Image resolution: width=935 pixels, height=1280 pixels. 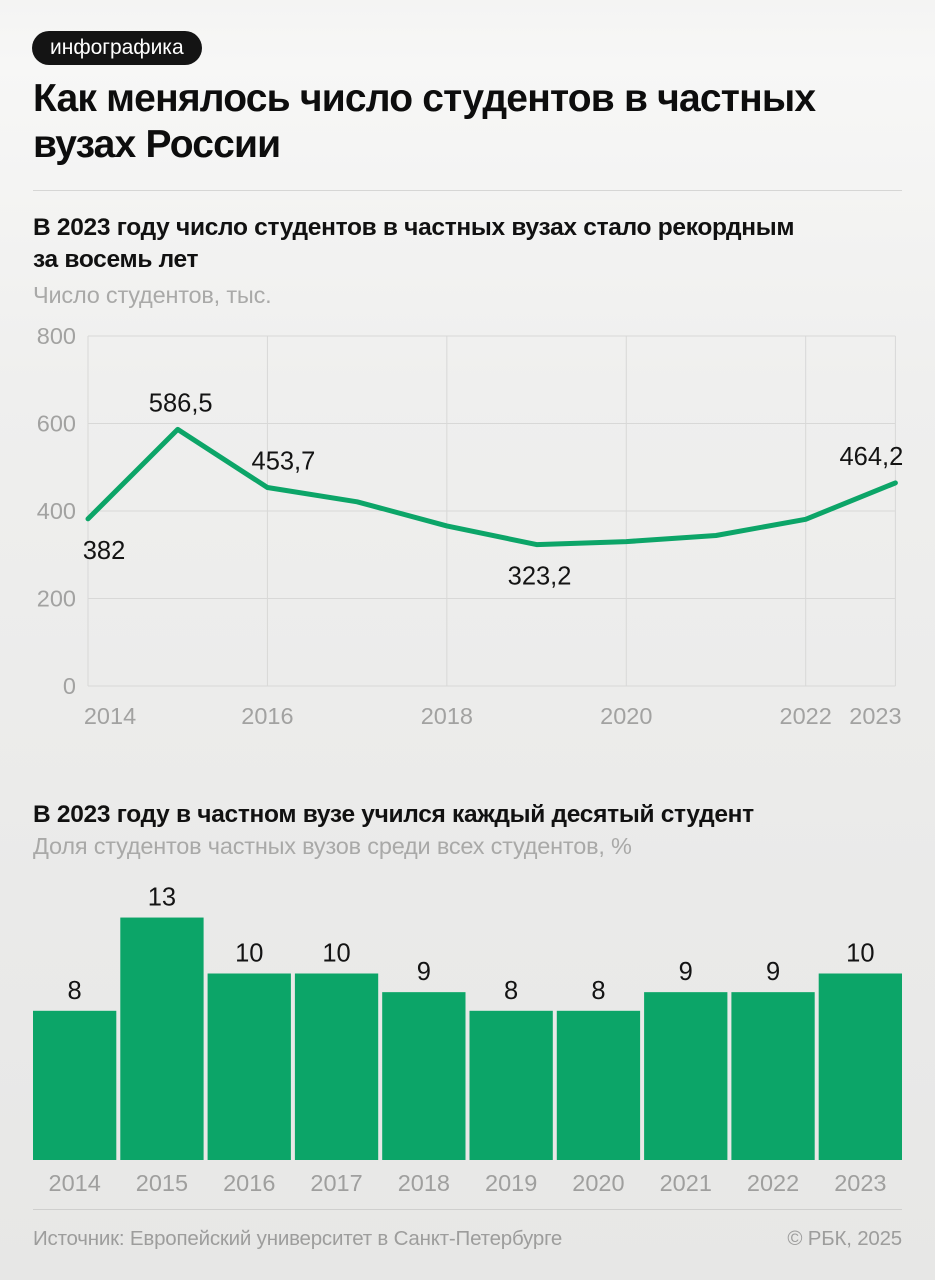 I want to click on x-tick-label-2018: 2018, so click(x=447, y=716).